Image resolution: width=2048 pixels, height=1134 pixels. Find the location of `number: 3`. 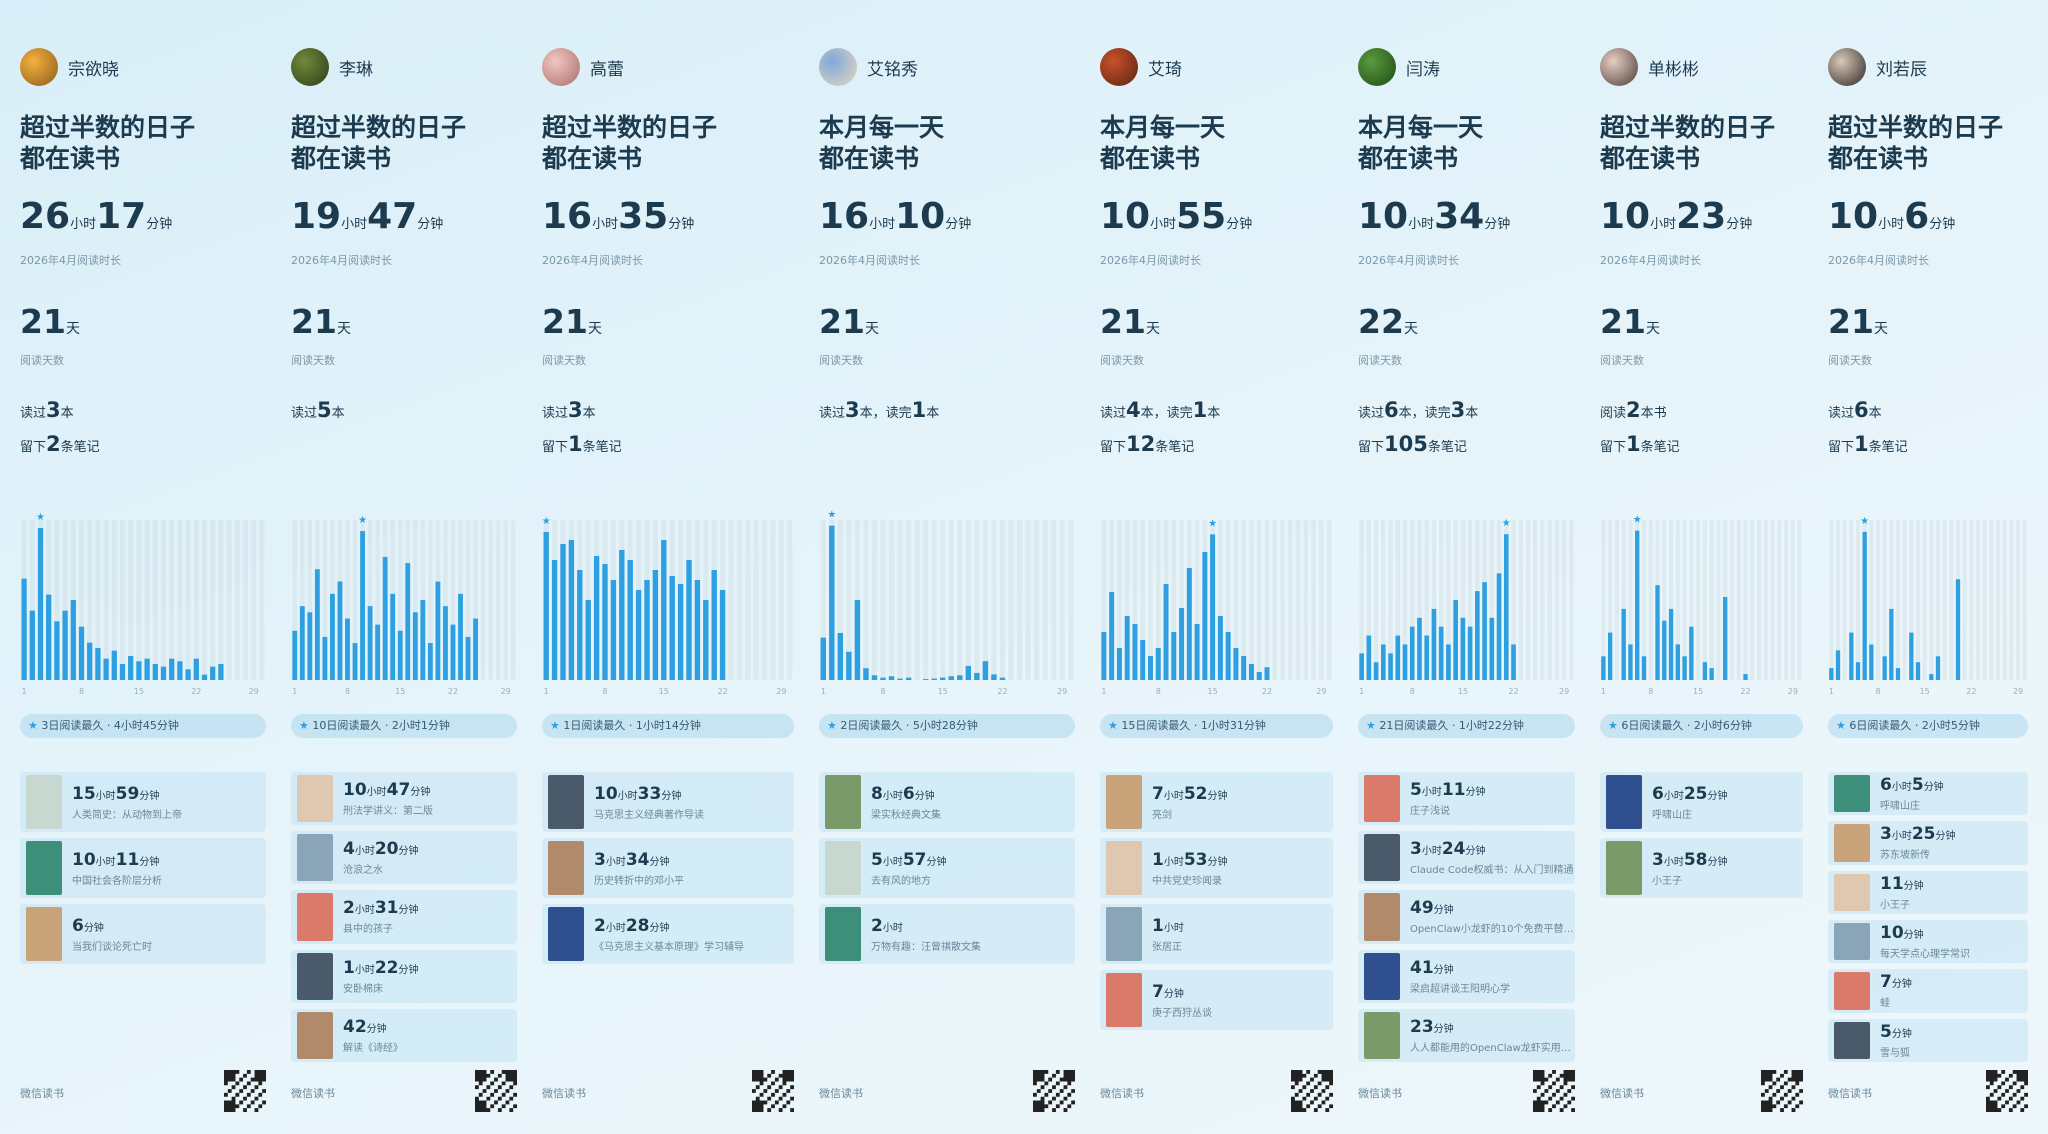

number: 3 is located at coordinates (1658, 859).